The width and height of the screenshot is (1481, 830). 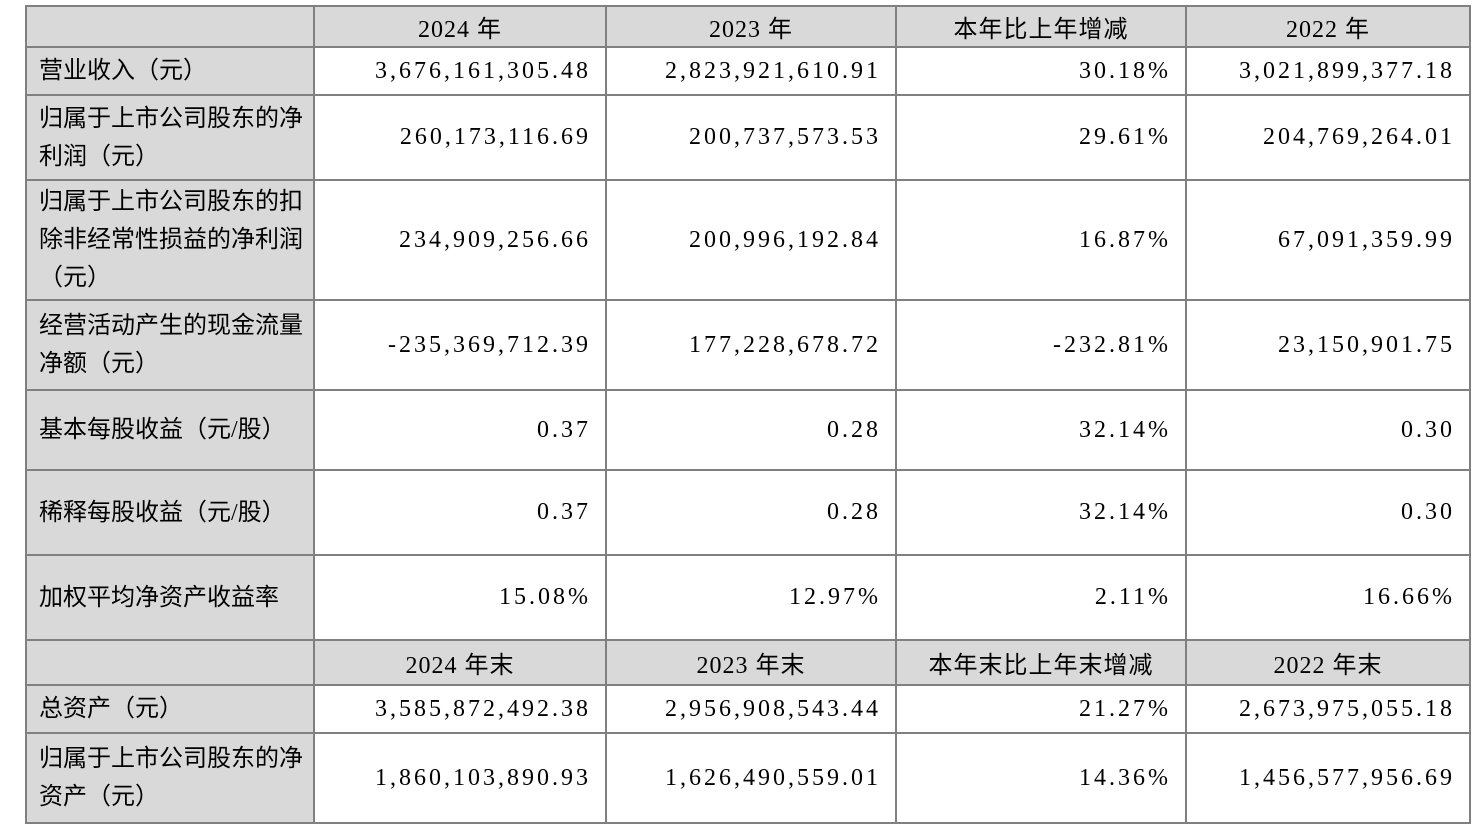 I want to click on value-2022: 67,091,359.99, so click(x=1328, y=240).